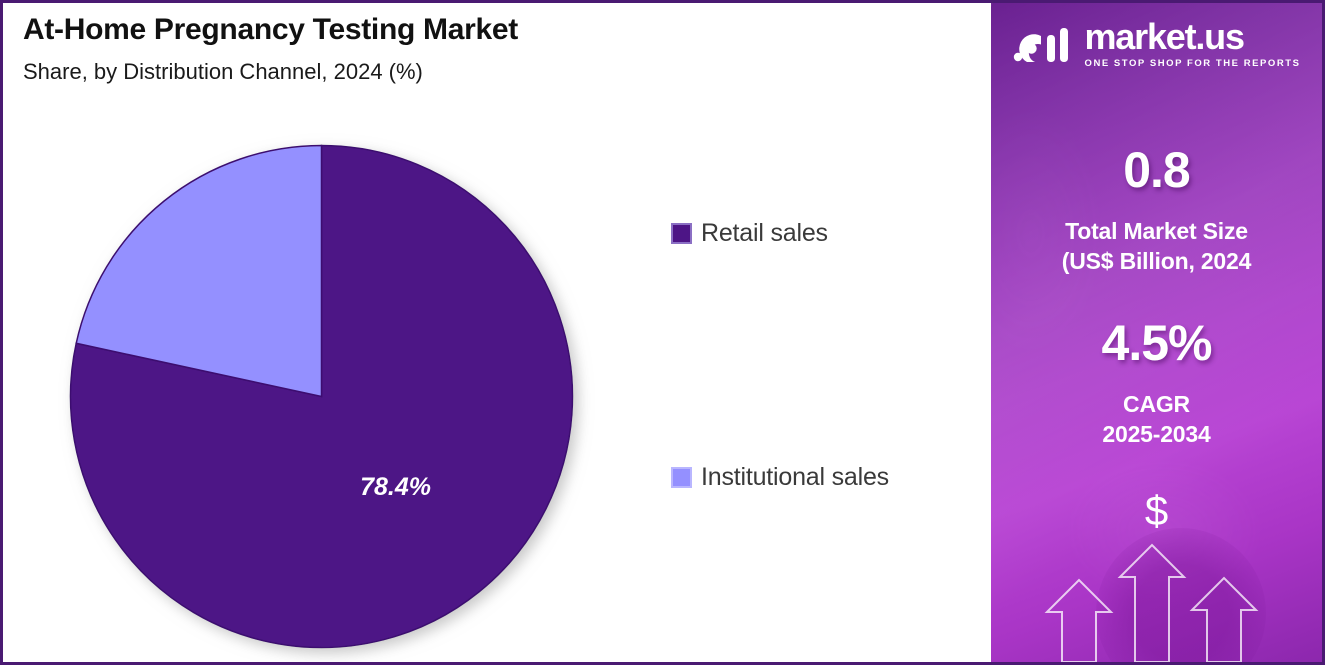 The width and height of the screenshot is (1325, 665). What do you see at coordinates (223, 71) in the screenshot?
I see `page-subtitle: Share, by Distribution Channel, 2024 (%)` at bounding box center [223, 71].